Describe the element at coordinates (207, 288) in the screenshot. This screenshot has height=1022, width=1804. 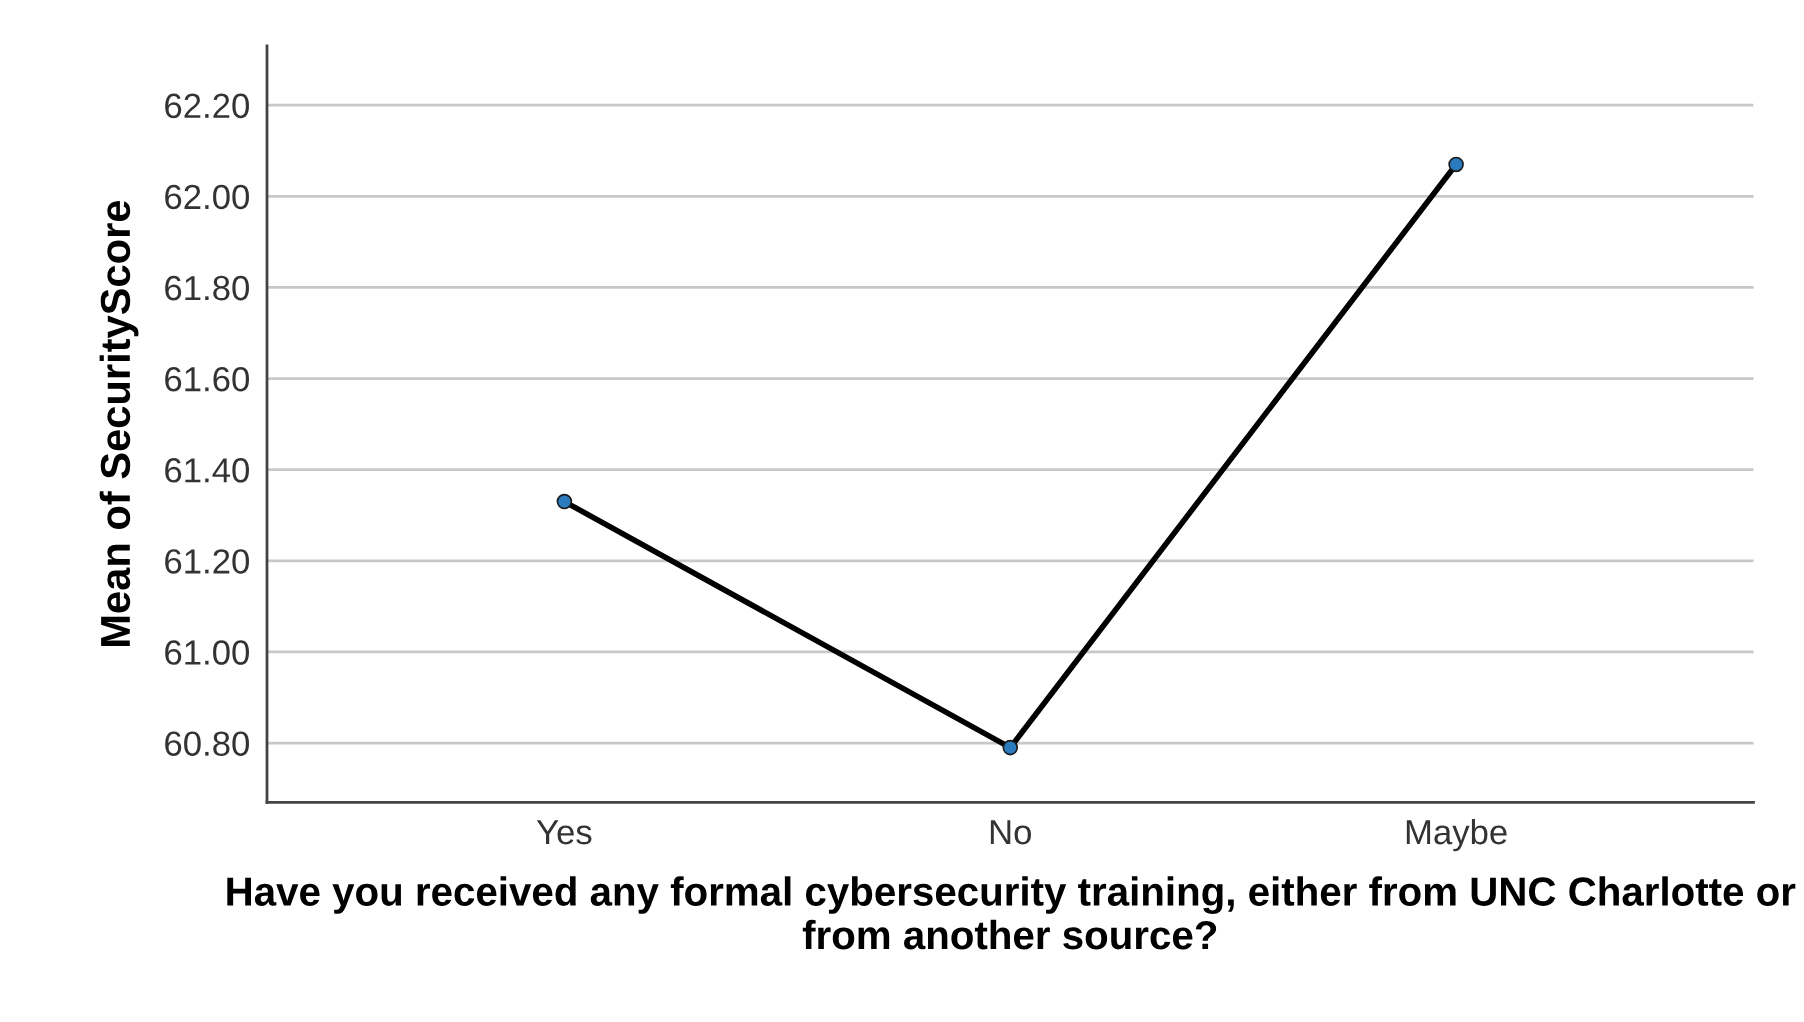
I see `y-tick-label: 61.80` at that location.